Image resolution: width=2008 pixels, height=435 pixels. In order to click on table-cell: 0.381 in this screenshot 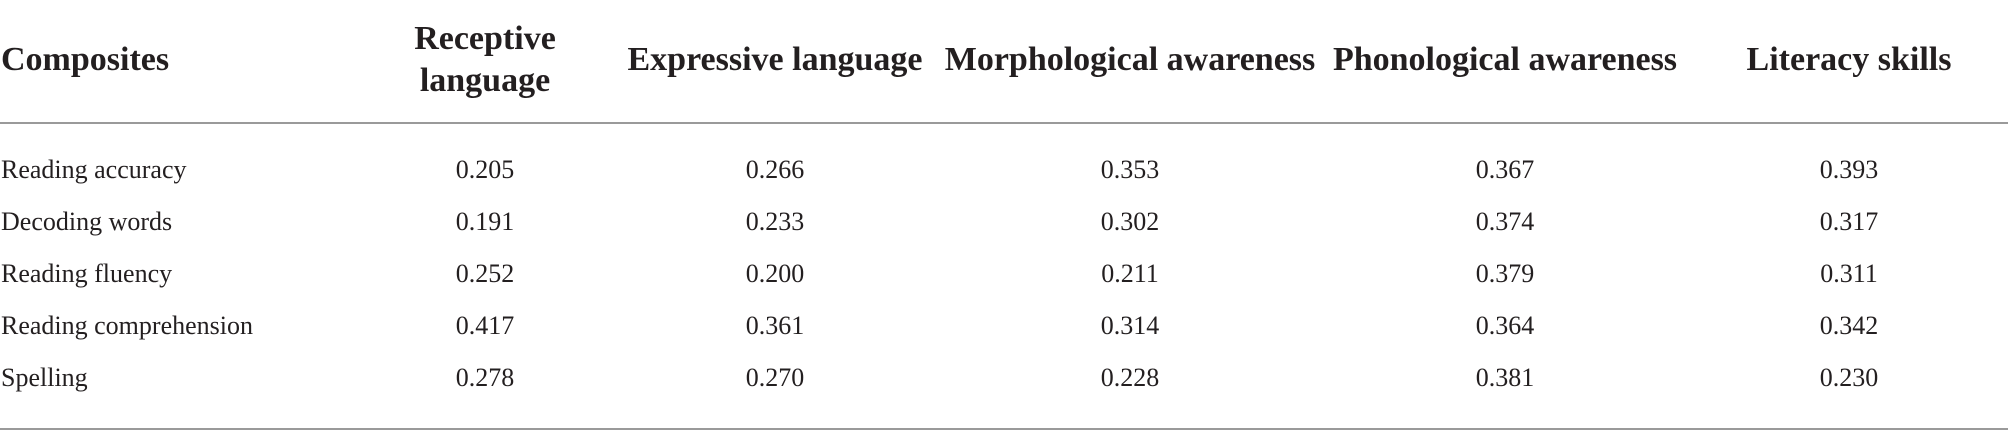, I will do `click(1505, 391)`.